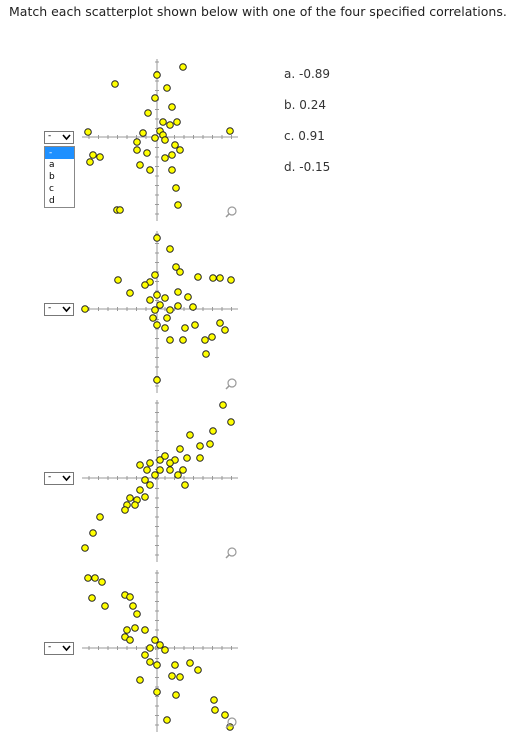 The width and height of the screenshot is (532, 754). I want to click on menu-item: a, so click(52, 165).